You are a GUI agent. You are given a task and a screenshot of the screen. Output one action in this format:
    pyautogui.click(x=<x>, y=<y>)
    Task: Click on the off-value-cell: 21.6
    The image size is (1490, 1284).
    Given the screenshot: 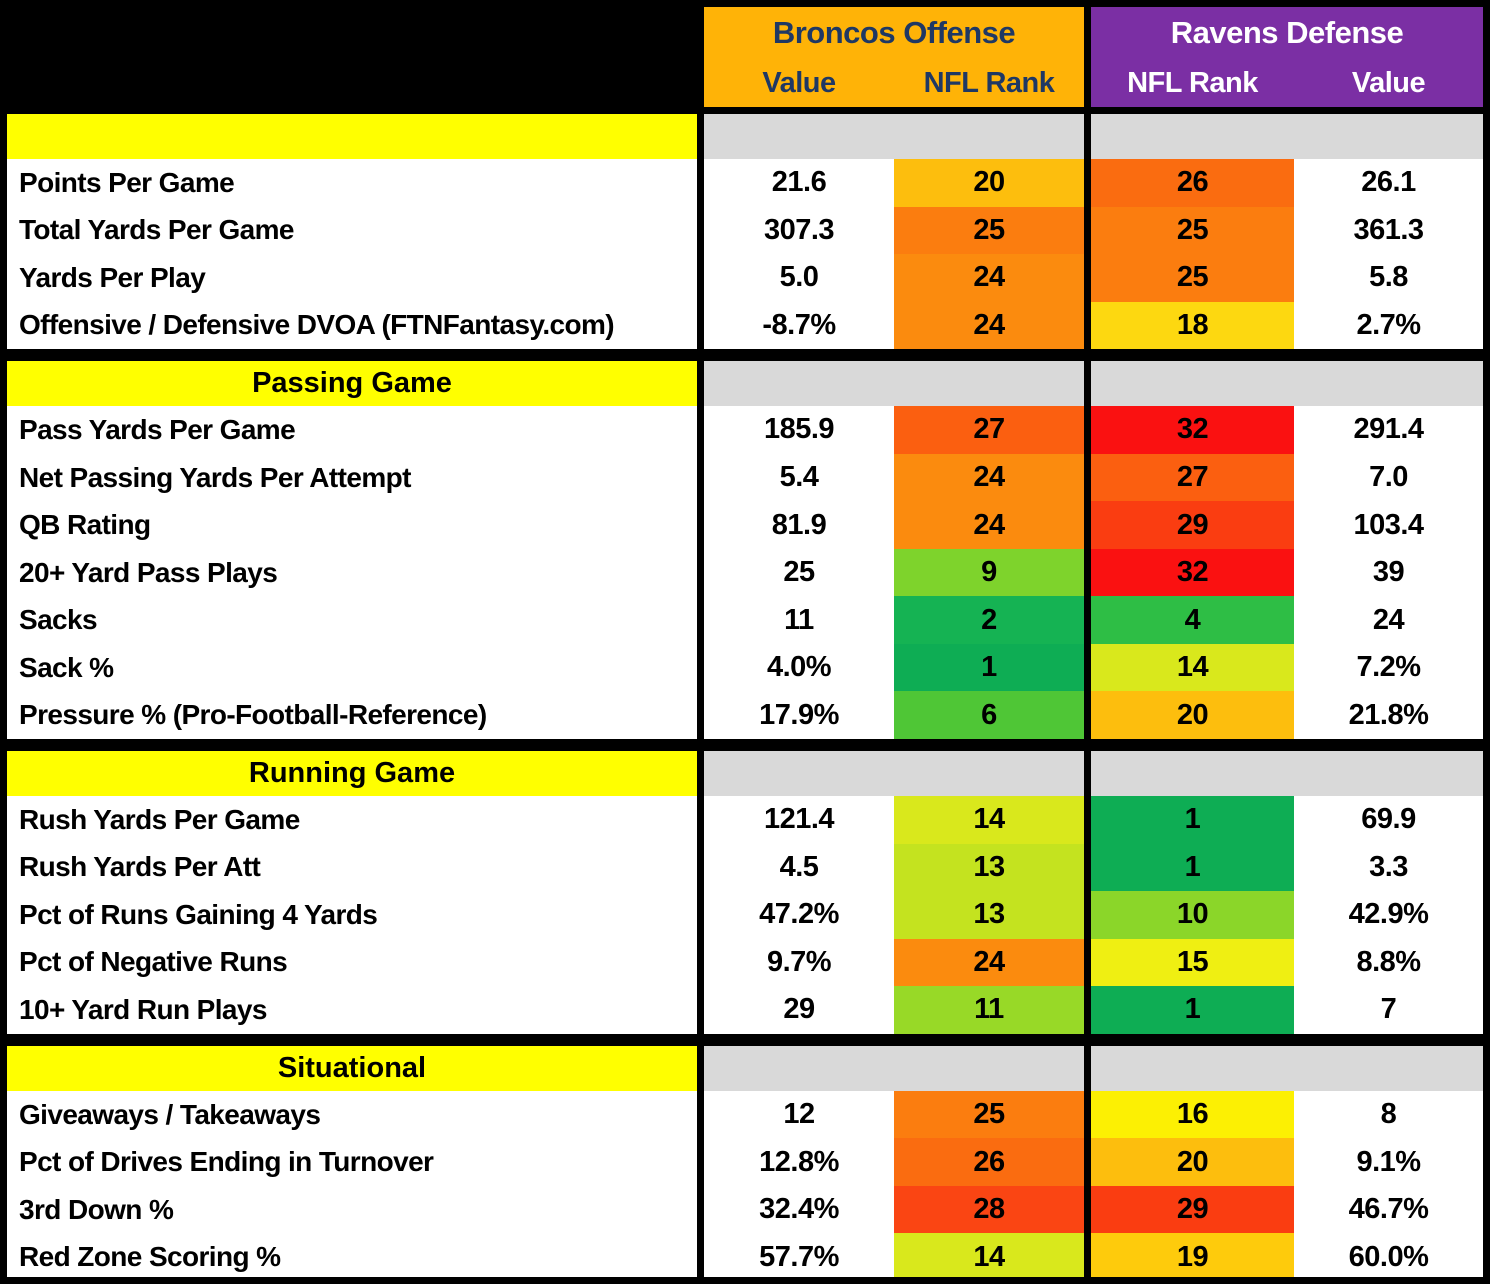 What is the action you would take?
    pyautogui.click(x=799, y=183)
    